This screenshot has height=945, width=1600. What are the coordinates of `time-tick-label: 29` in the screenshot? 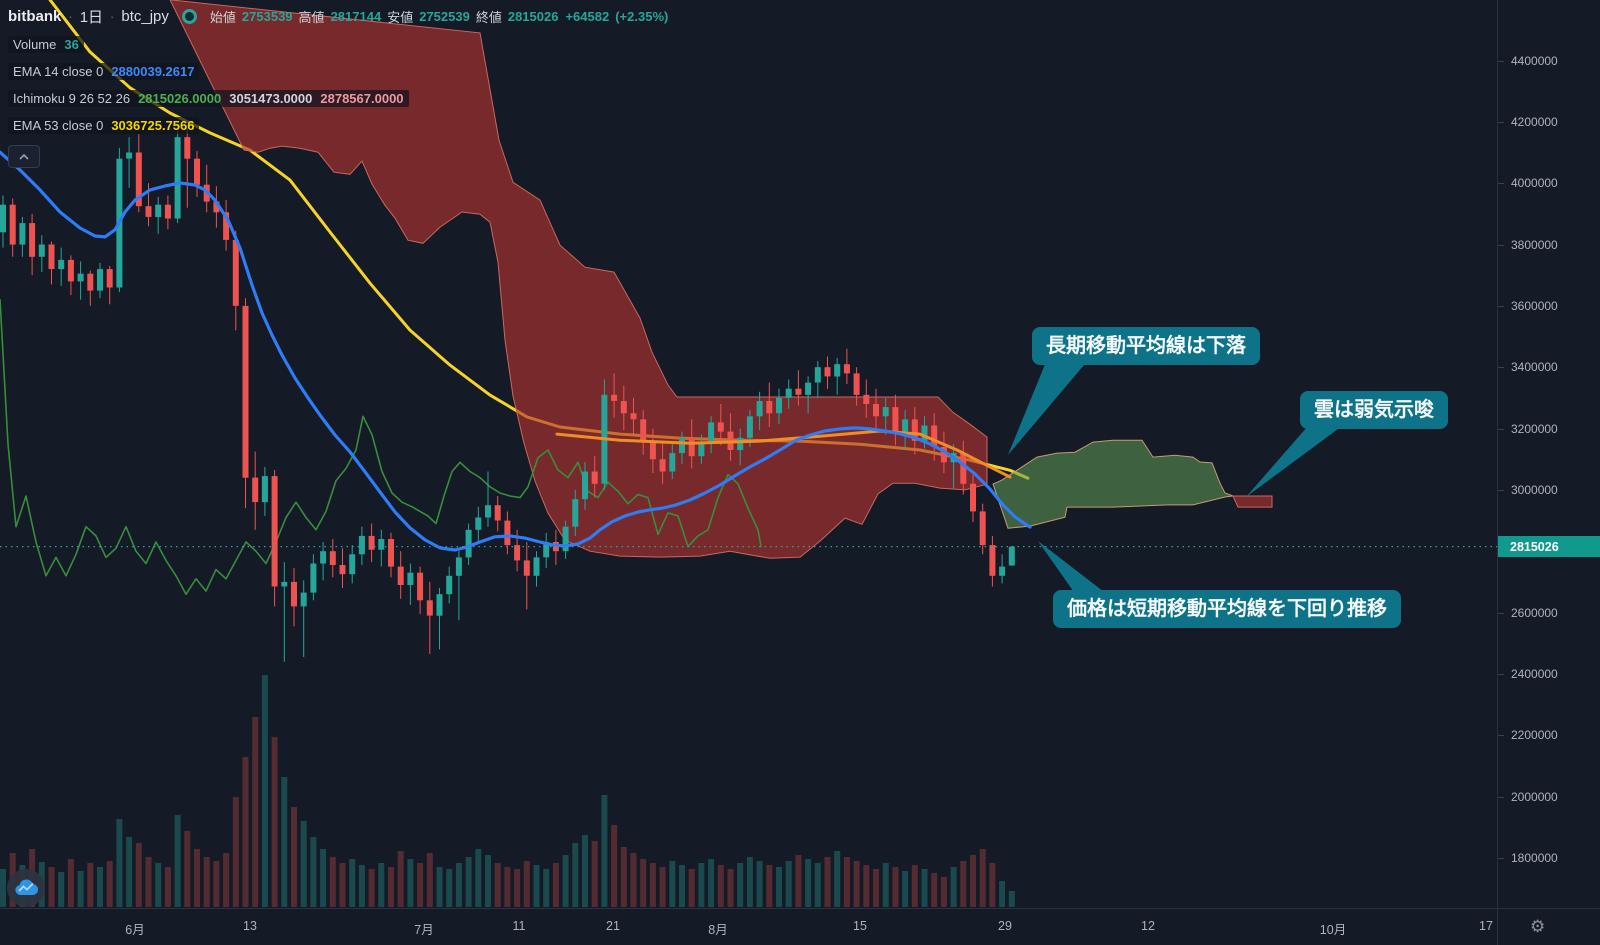 It's located at (1005, 926).